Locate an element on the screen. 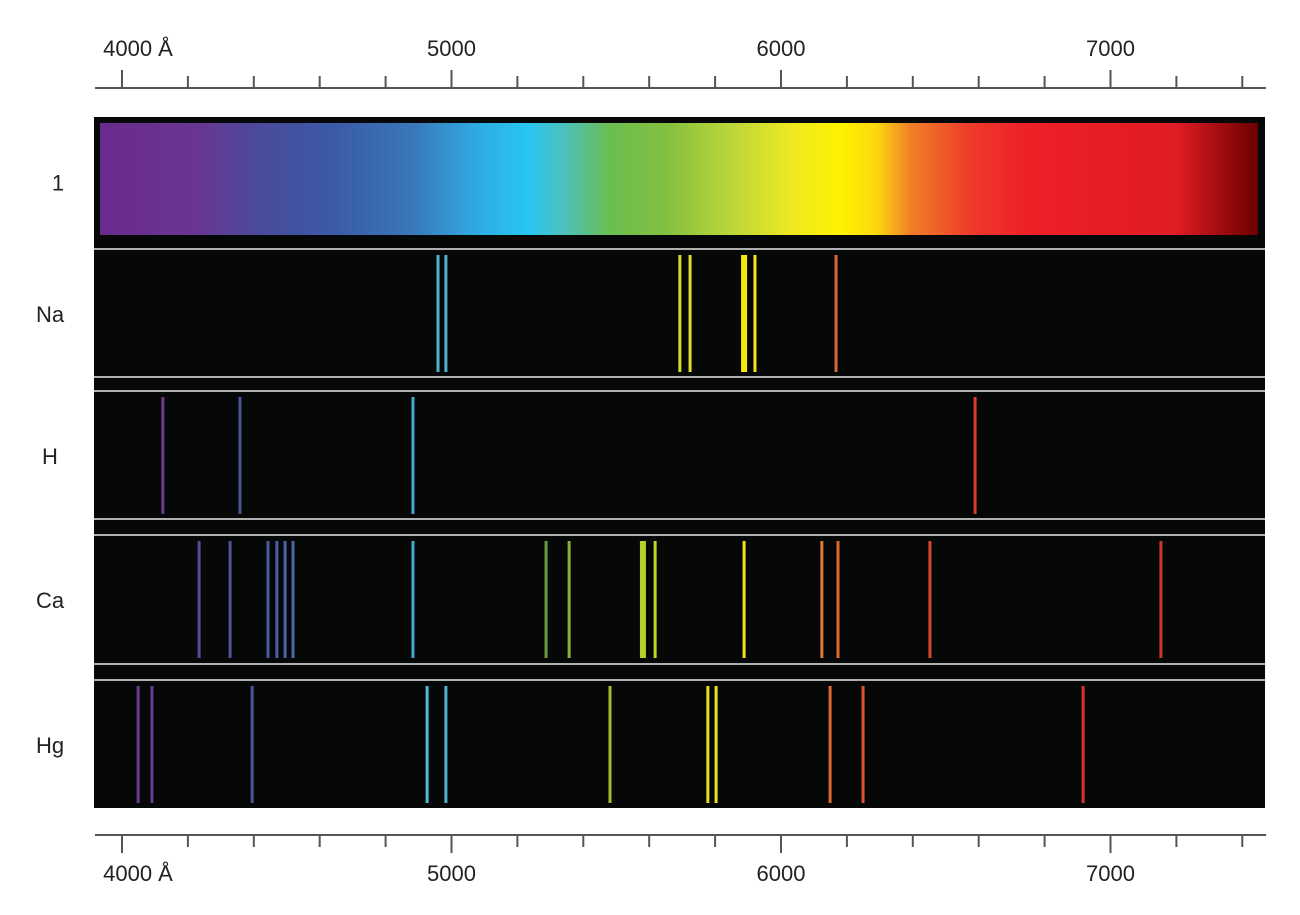 The image size is (1300, 915). row-label-1: 1 is located at coordinates (58, 183).